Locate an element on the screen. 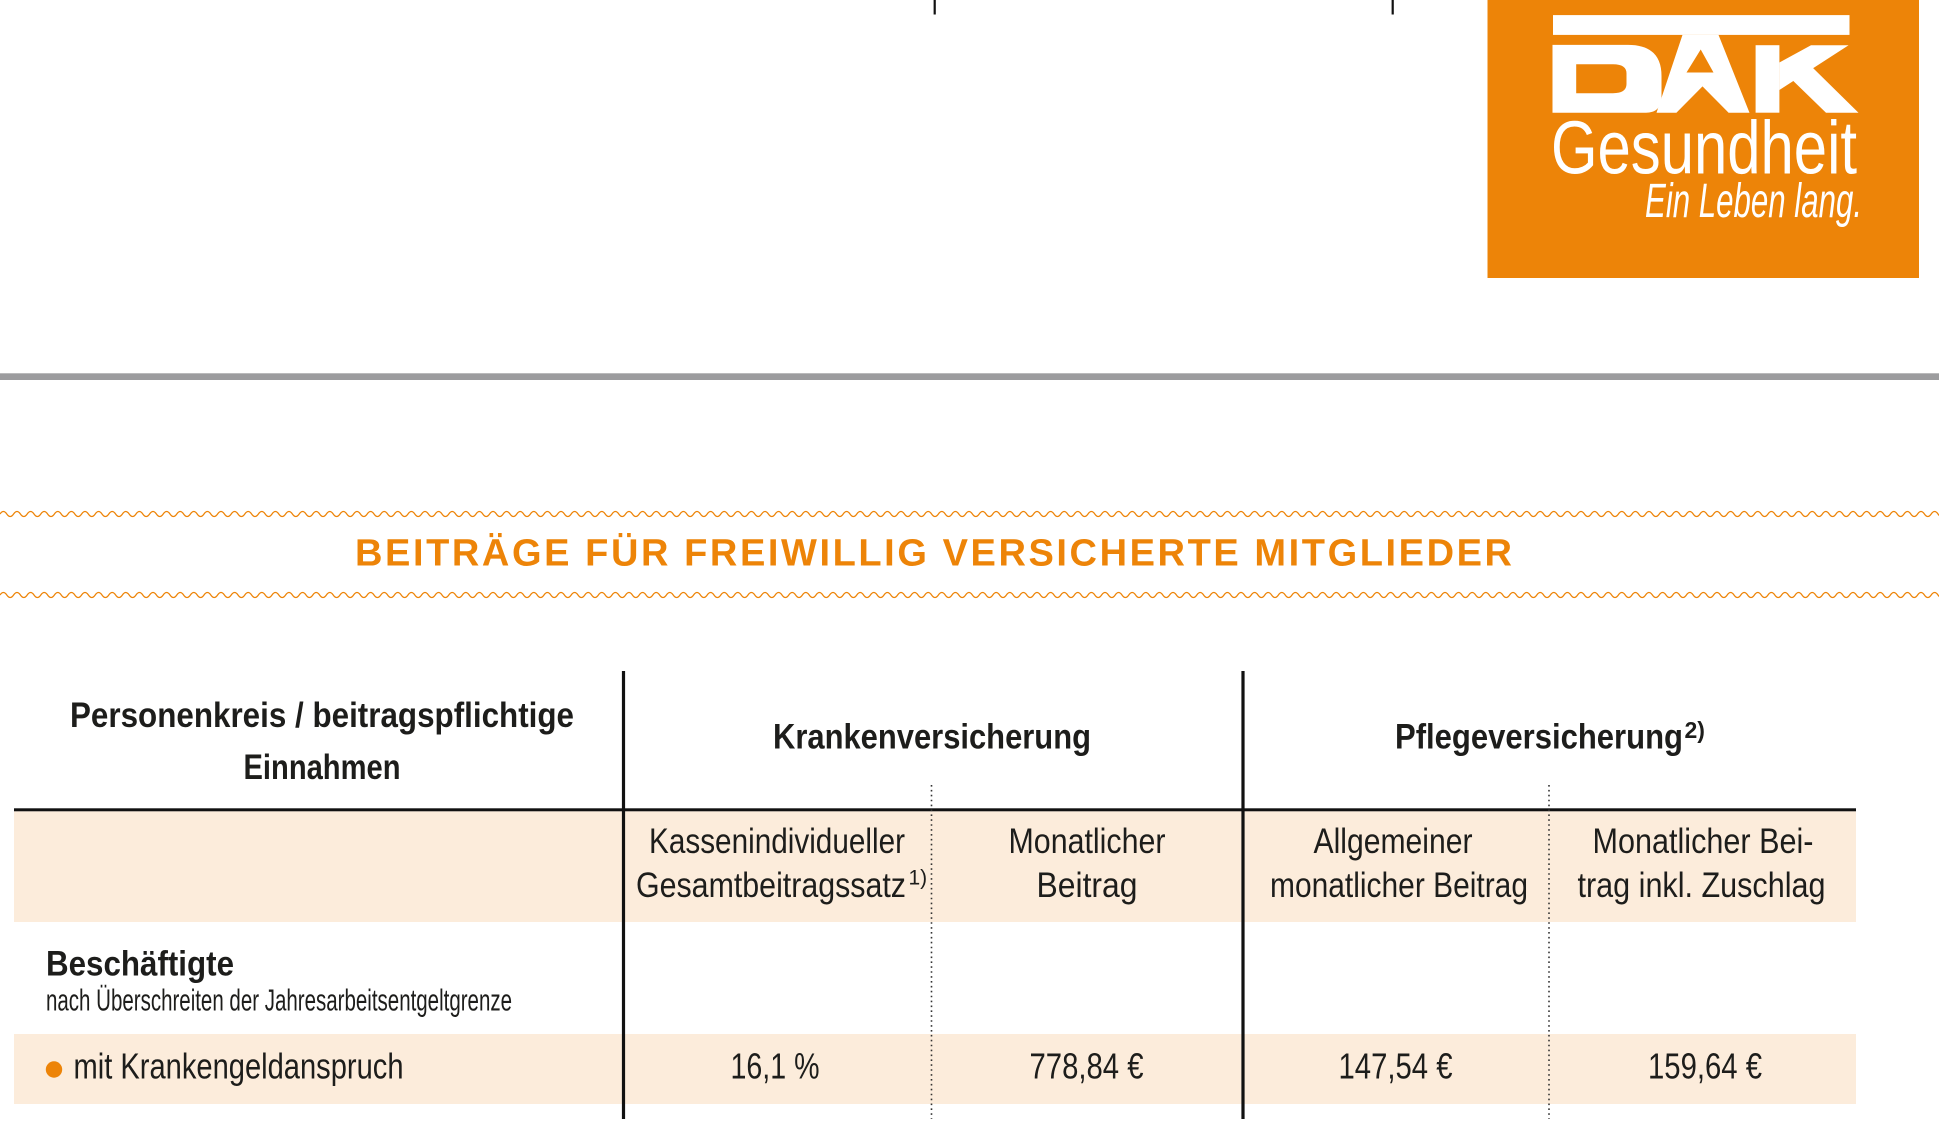 The width and height of the screenshot is (1939, 1124). svg-text: Gesamtbeitragssatz is located at coordinates (771, 885).